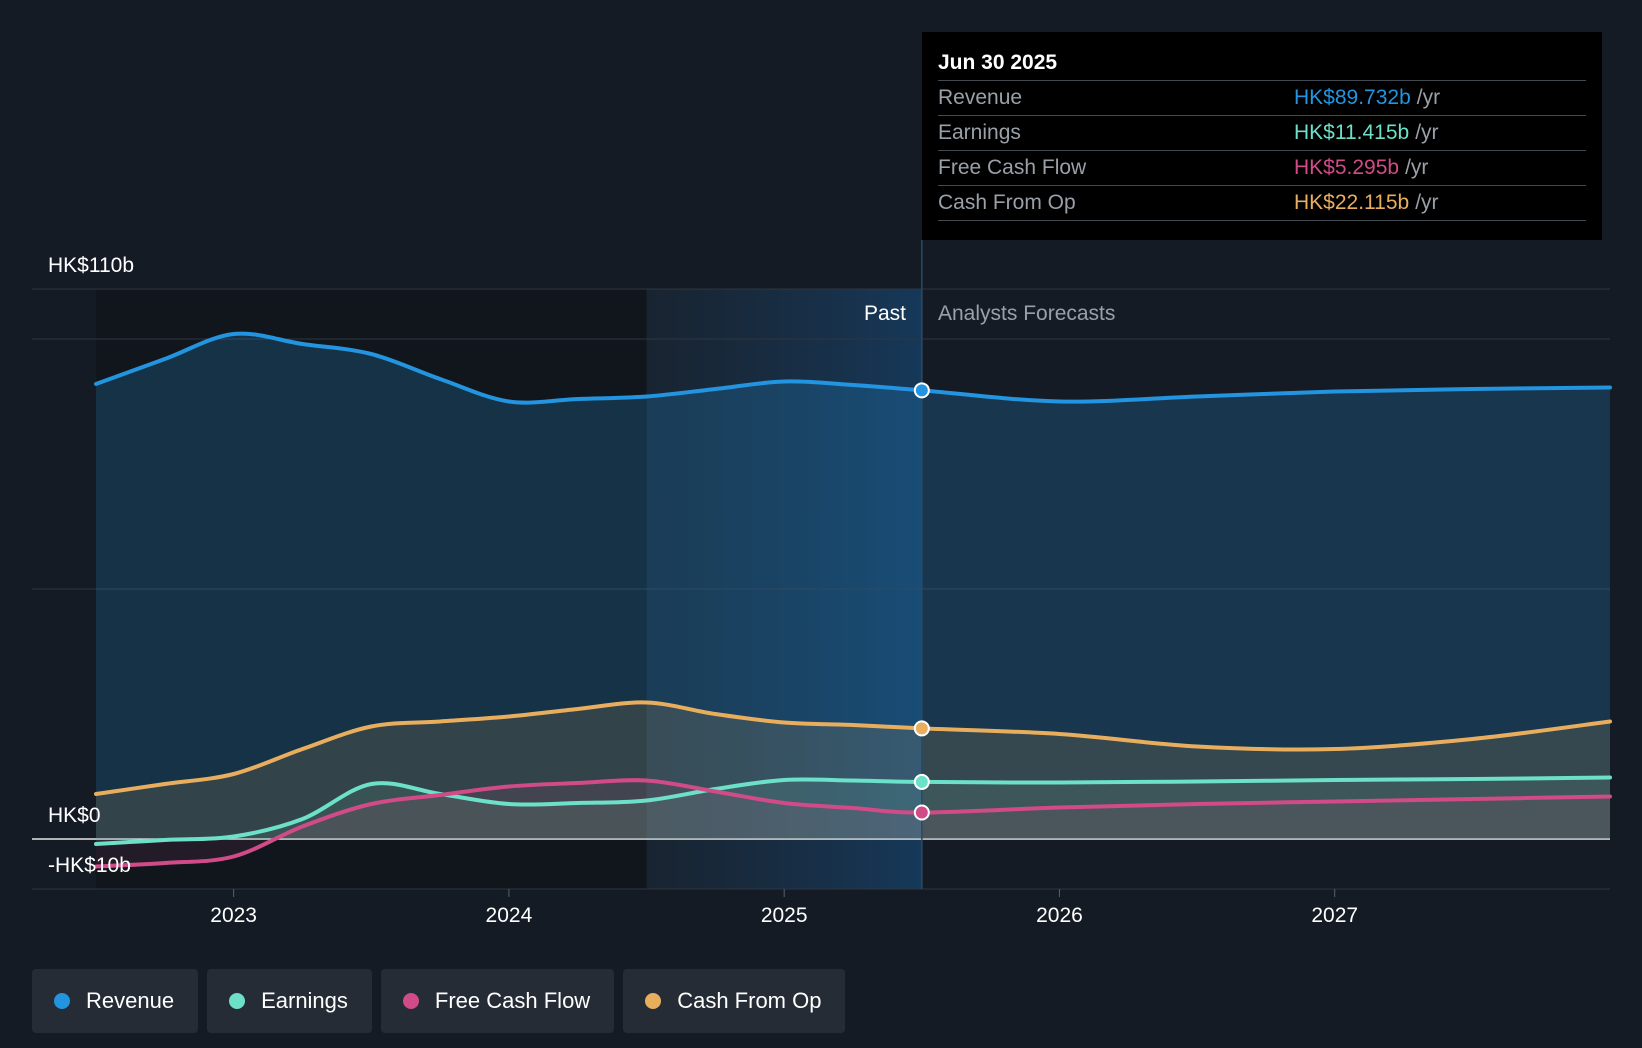  I want to click on y-label-zero: HK$0, so click(74, 815).